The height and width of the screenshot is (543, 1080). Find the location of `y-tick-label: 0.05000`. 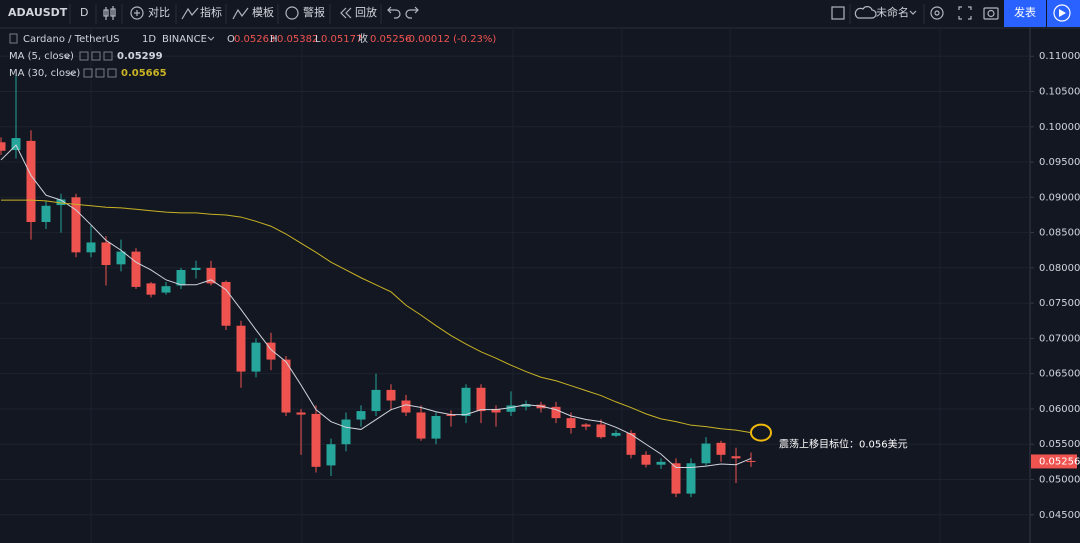

y-tick-label: 0.05000 is located at coordinates (1059, 480).